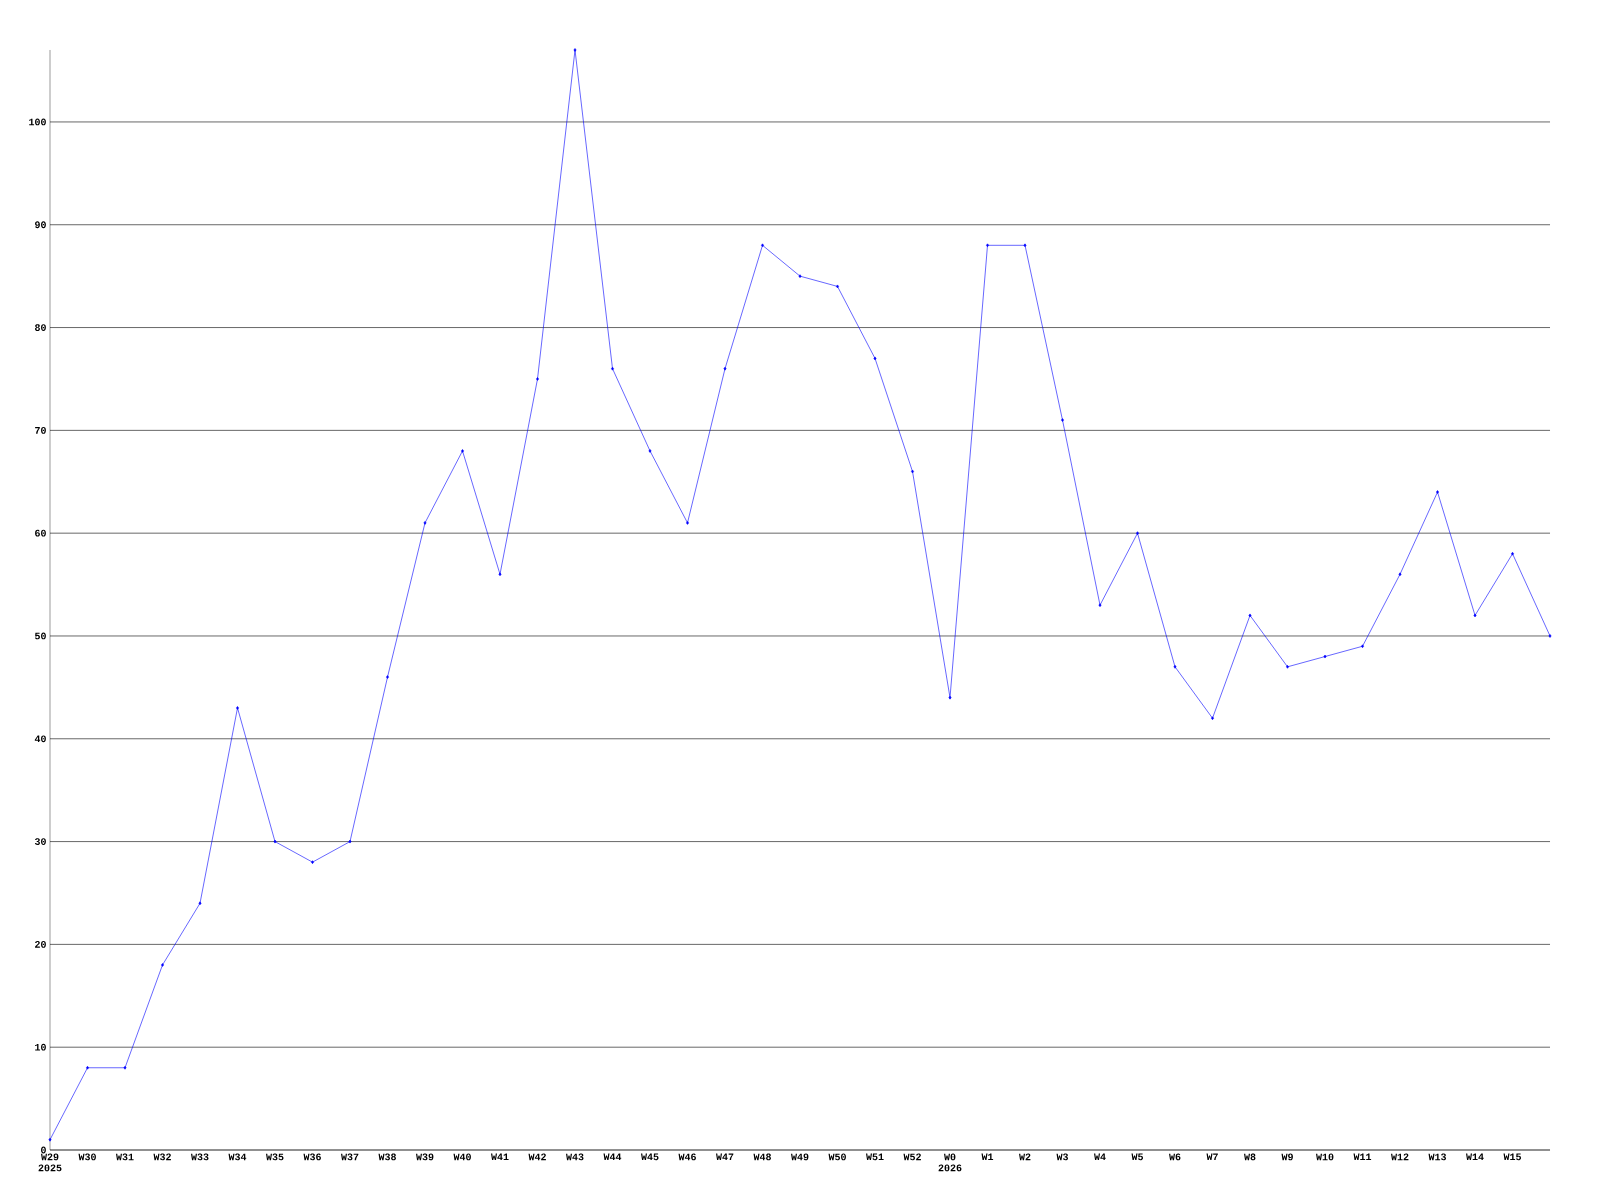 This screenshot has height=1200, width=1600. I want to click on x-tick-label: W46, so click(687, 1157).